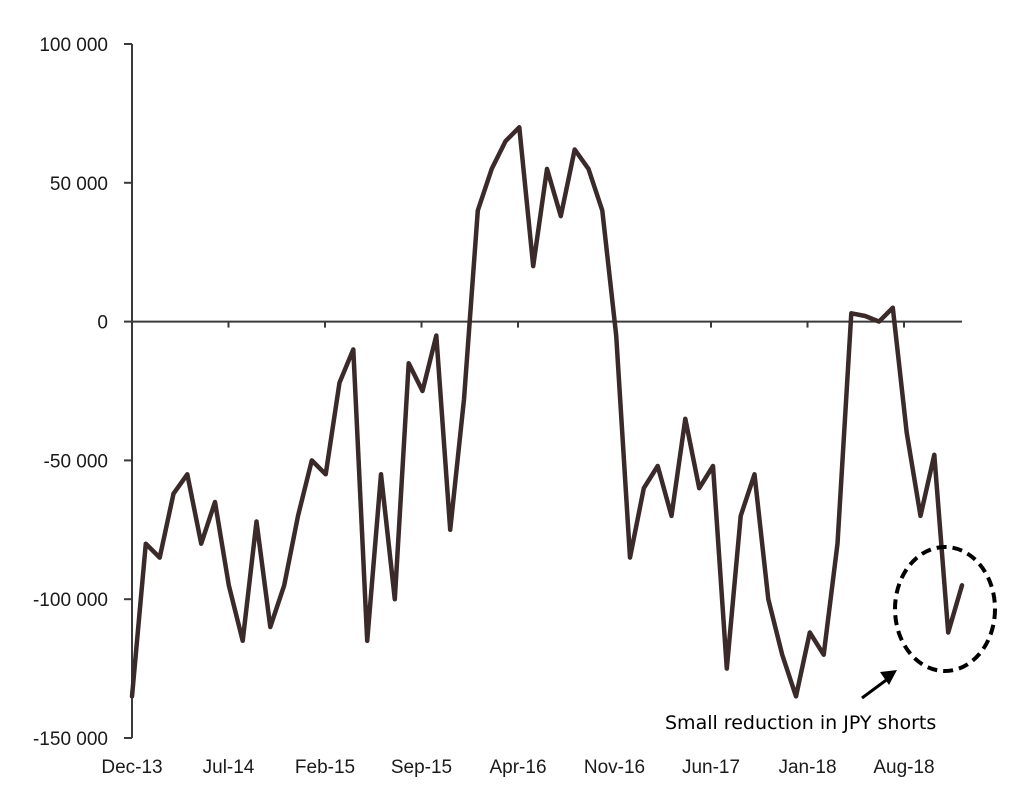 Image resolution: width=1019 pixels, height=796 pixels. I want to click on x-tick-label: Sep-15, so click(421, 767).